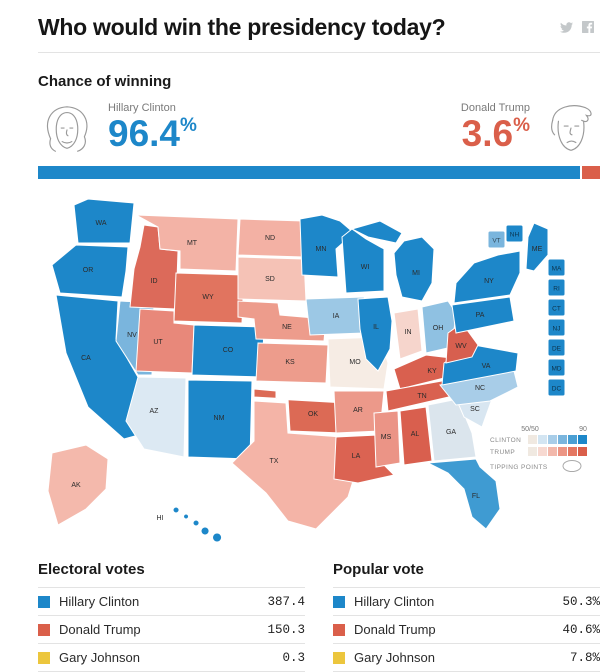 This screenshot has height=672, width=608. What do you see at coordinates (486, 366) in the screenshot?
I see `state-label-VA: VA` at bounding box center [486, 366].